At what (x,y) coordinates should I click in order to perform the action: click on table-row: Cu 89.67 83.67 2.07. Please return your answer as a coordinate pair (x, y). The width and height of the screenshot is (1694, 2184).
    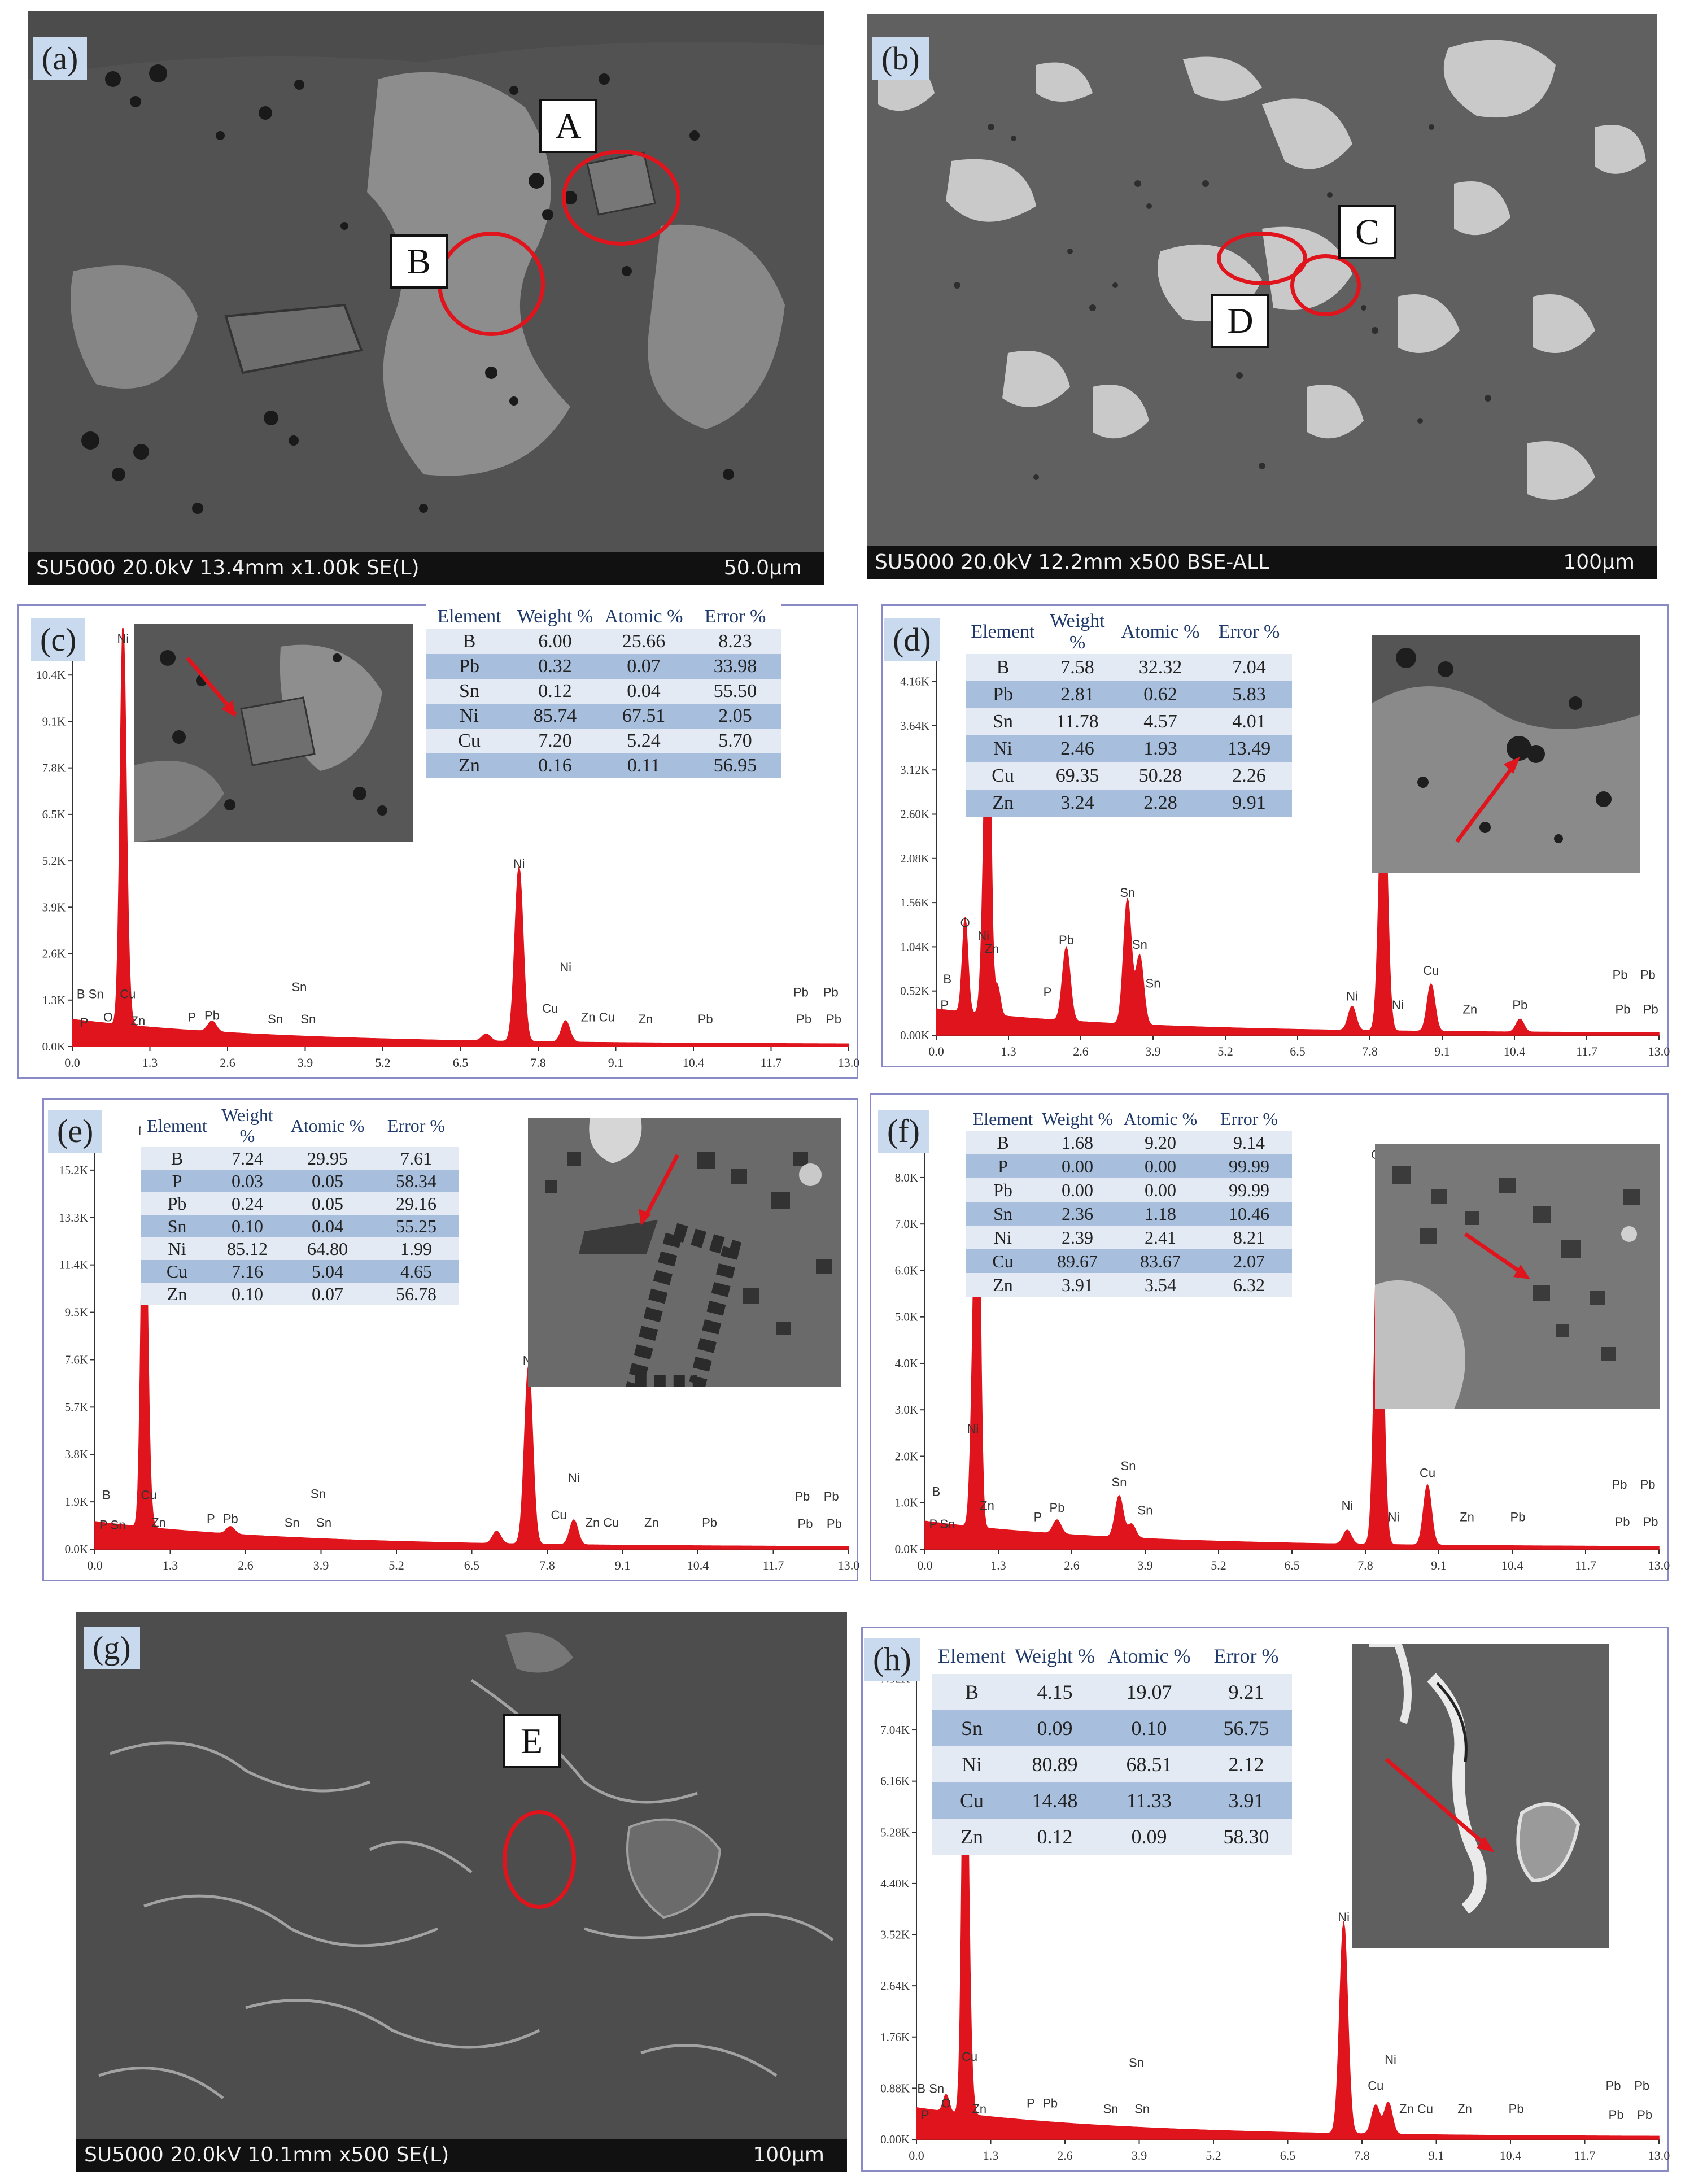
    Looking at the image, I should click on (1129, 1261).